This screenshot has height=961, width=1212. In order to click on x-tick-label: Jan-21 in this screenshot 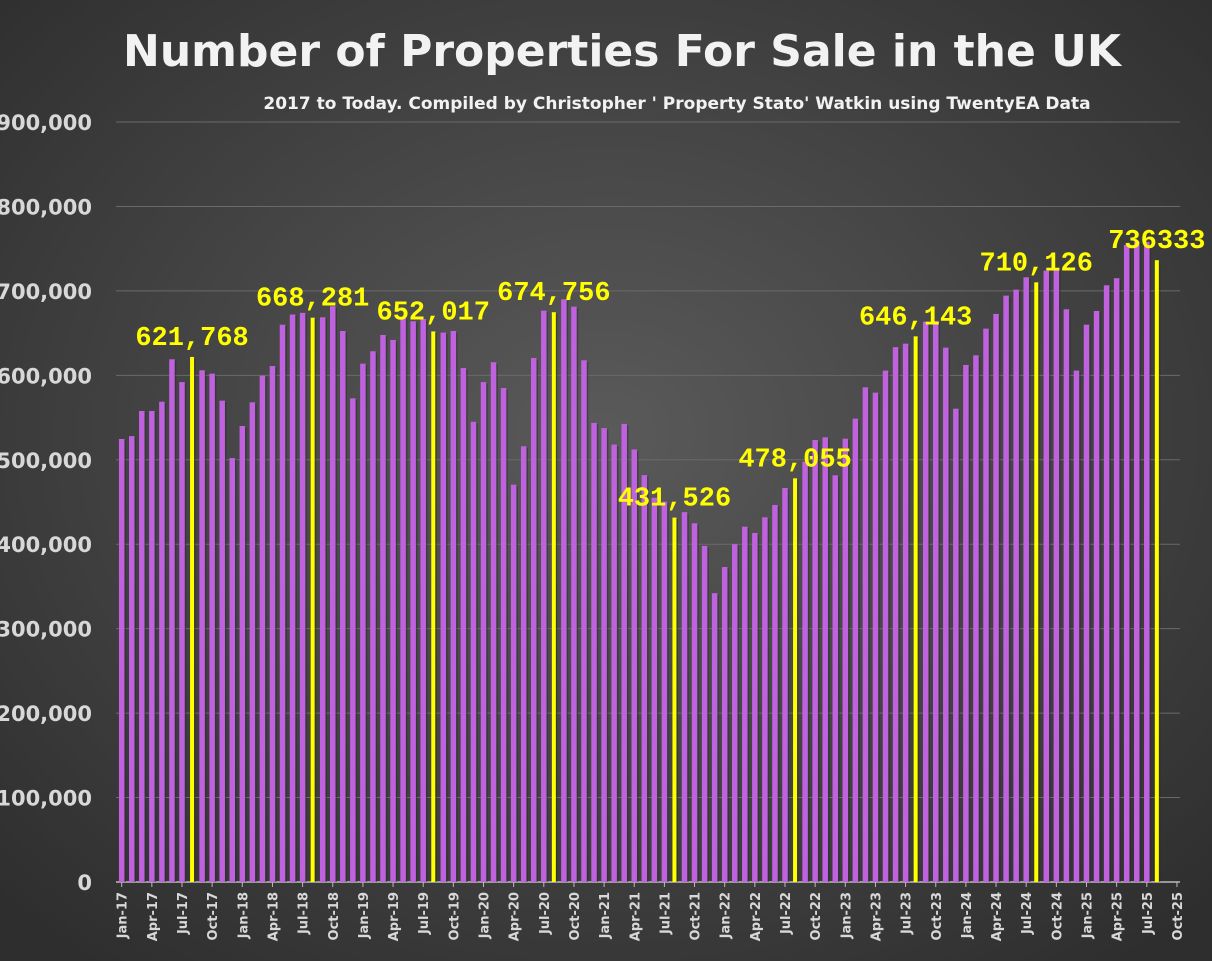, I will do `click(605, 915)`.